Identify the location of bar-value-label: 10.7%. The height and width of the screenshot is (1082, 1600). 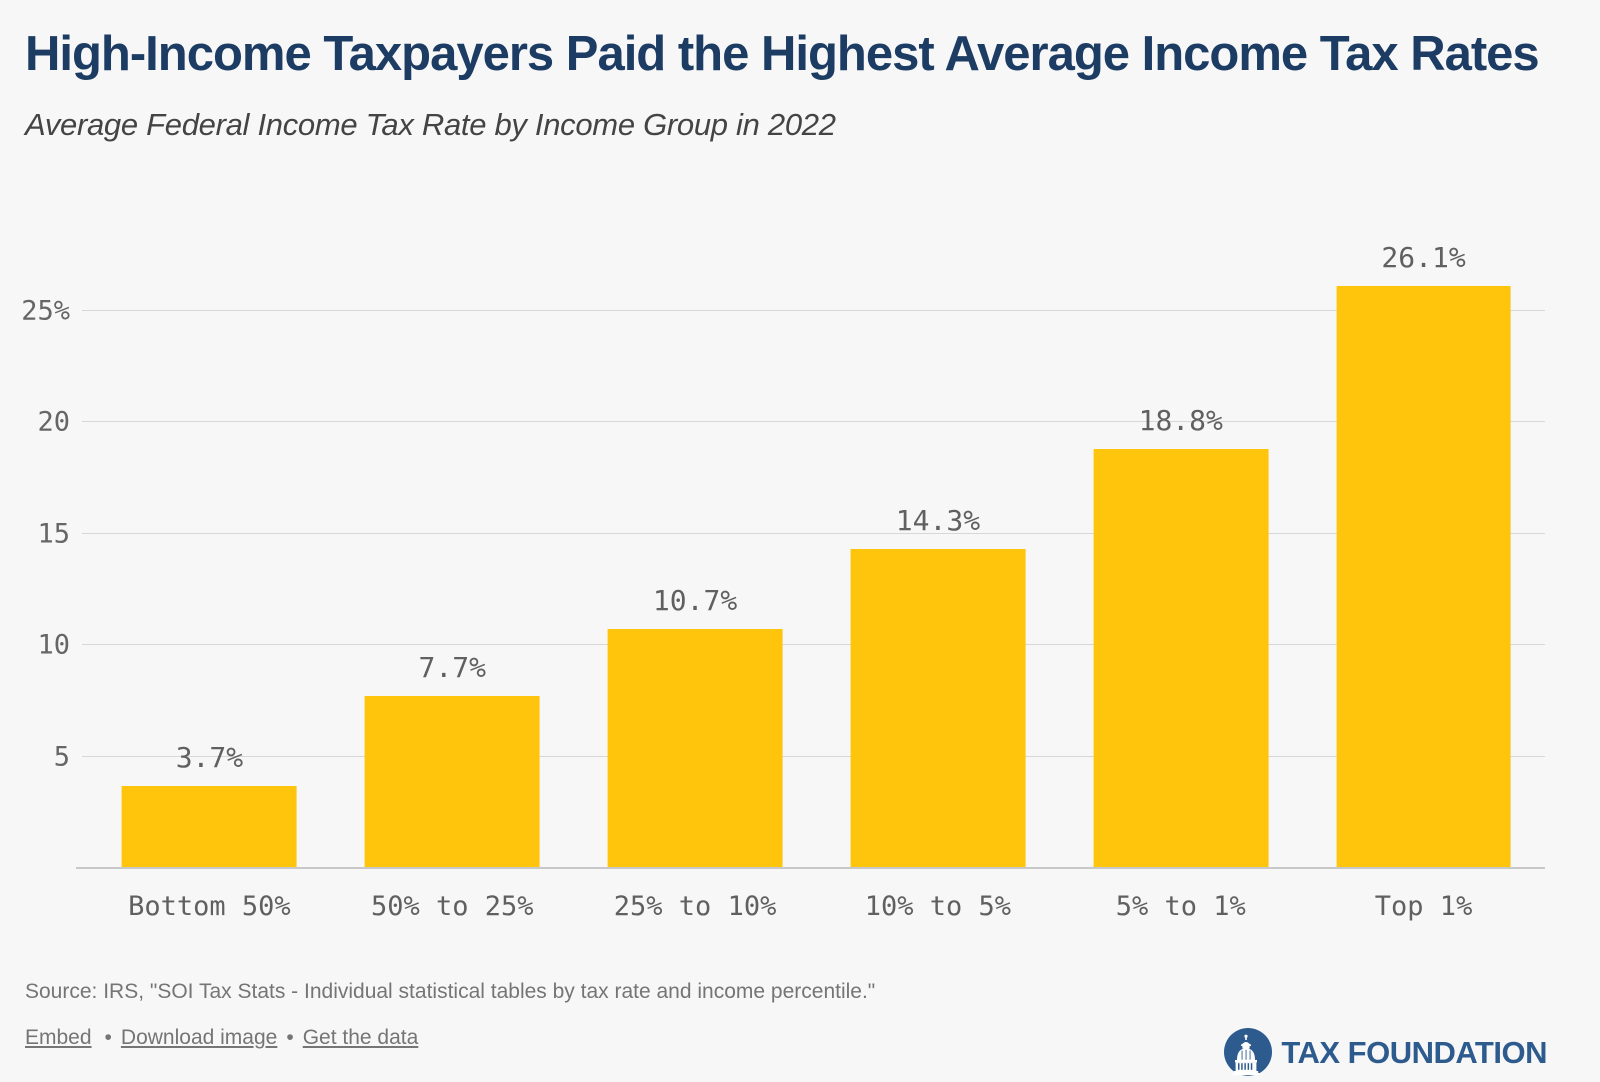
(695, 601).